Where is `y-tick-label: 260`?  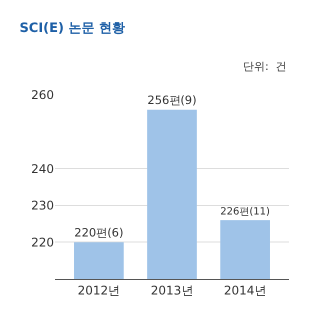 y-tick-label: 260 is located at coordinates (42, 95).